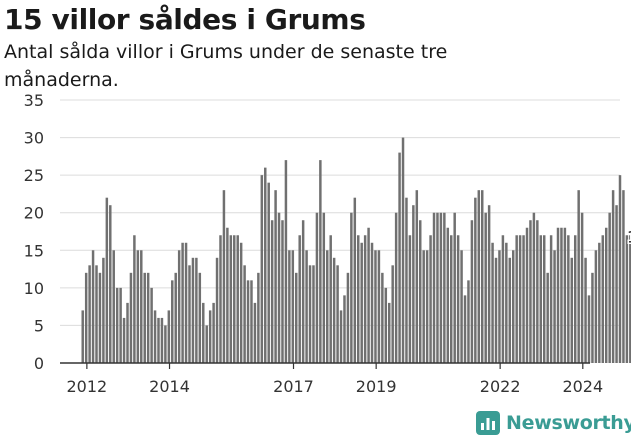 The height and width of the screenshot is (439, 631). I want to click on newsworthy-logo: Newsworthy, so click(553, 423).